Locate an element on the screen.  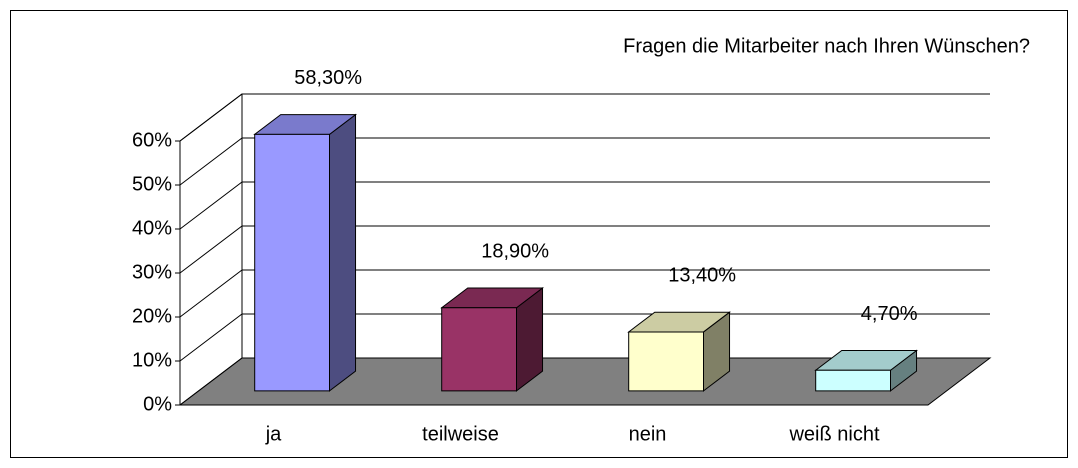
value-label: 58,30% is located at coordinates (328, 78).